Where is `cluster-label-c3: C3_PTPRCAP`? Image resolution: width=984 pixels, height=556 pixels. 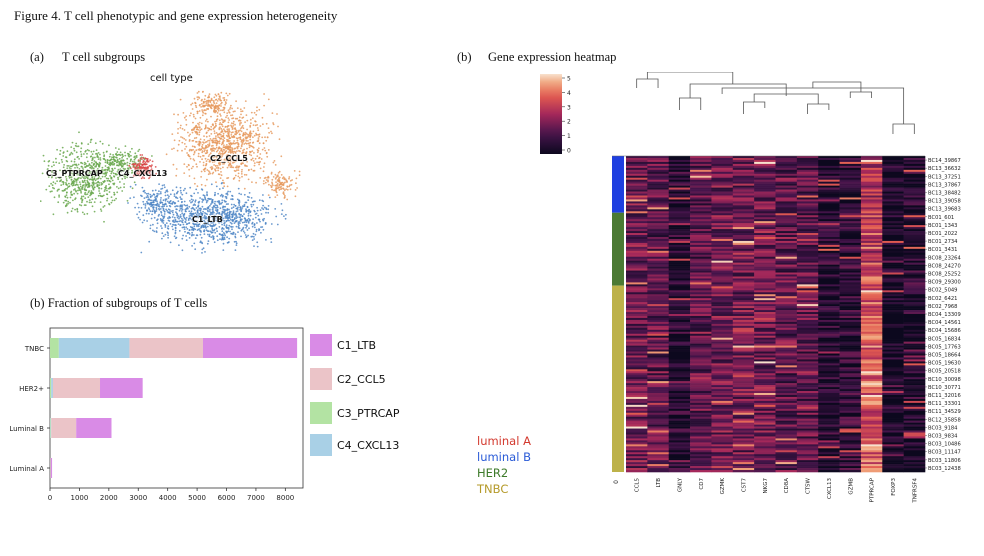
cluster-label-c3: C3_PTPRCAP is located at coordinates (74, 173).